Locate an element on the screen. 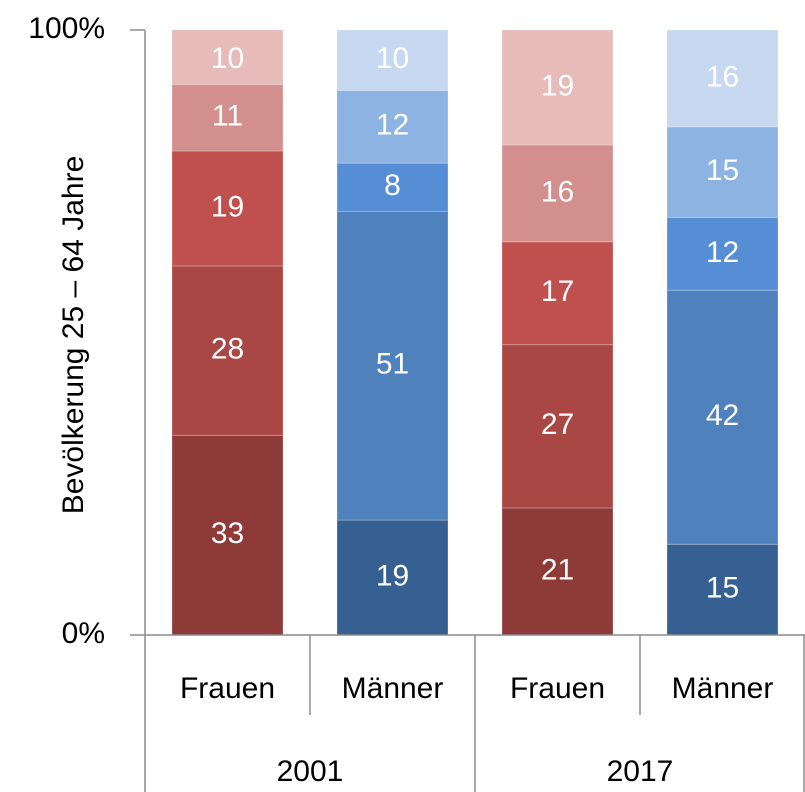  data-label: 33 is located at coordinates (227, 533).